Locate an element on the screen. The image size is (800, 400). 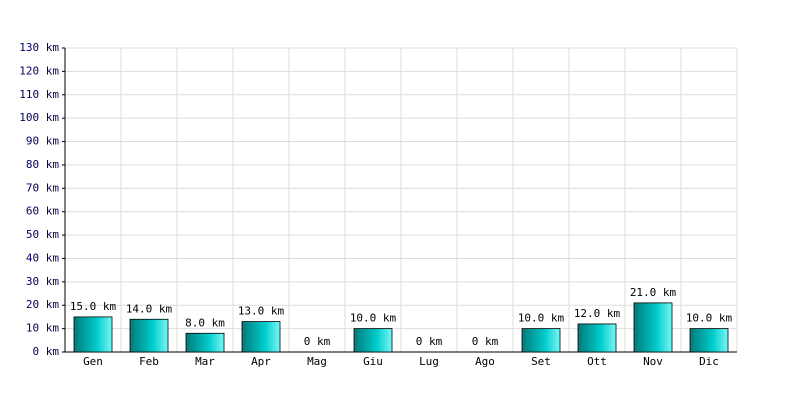
value-label: 14.0 km is located at coordinates (149, 308).